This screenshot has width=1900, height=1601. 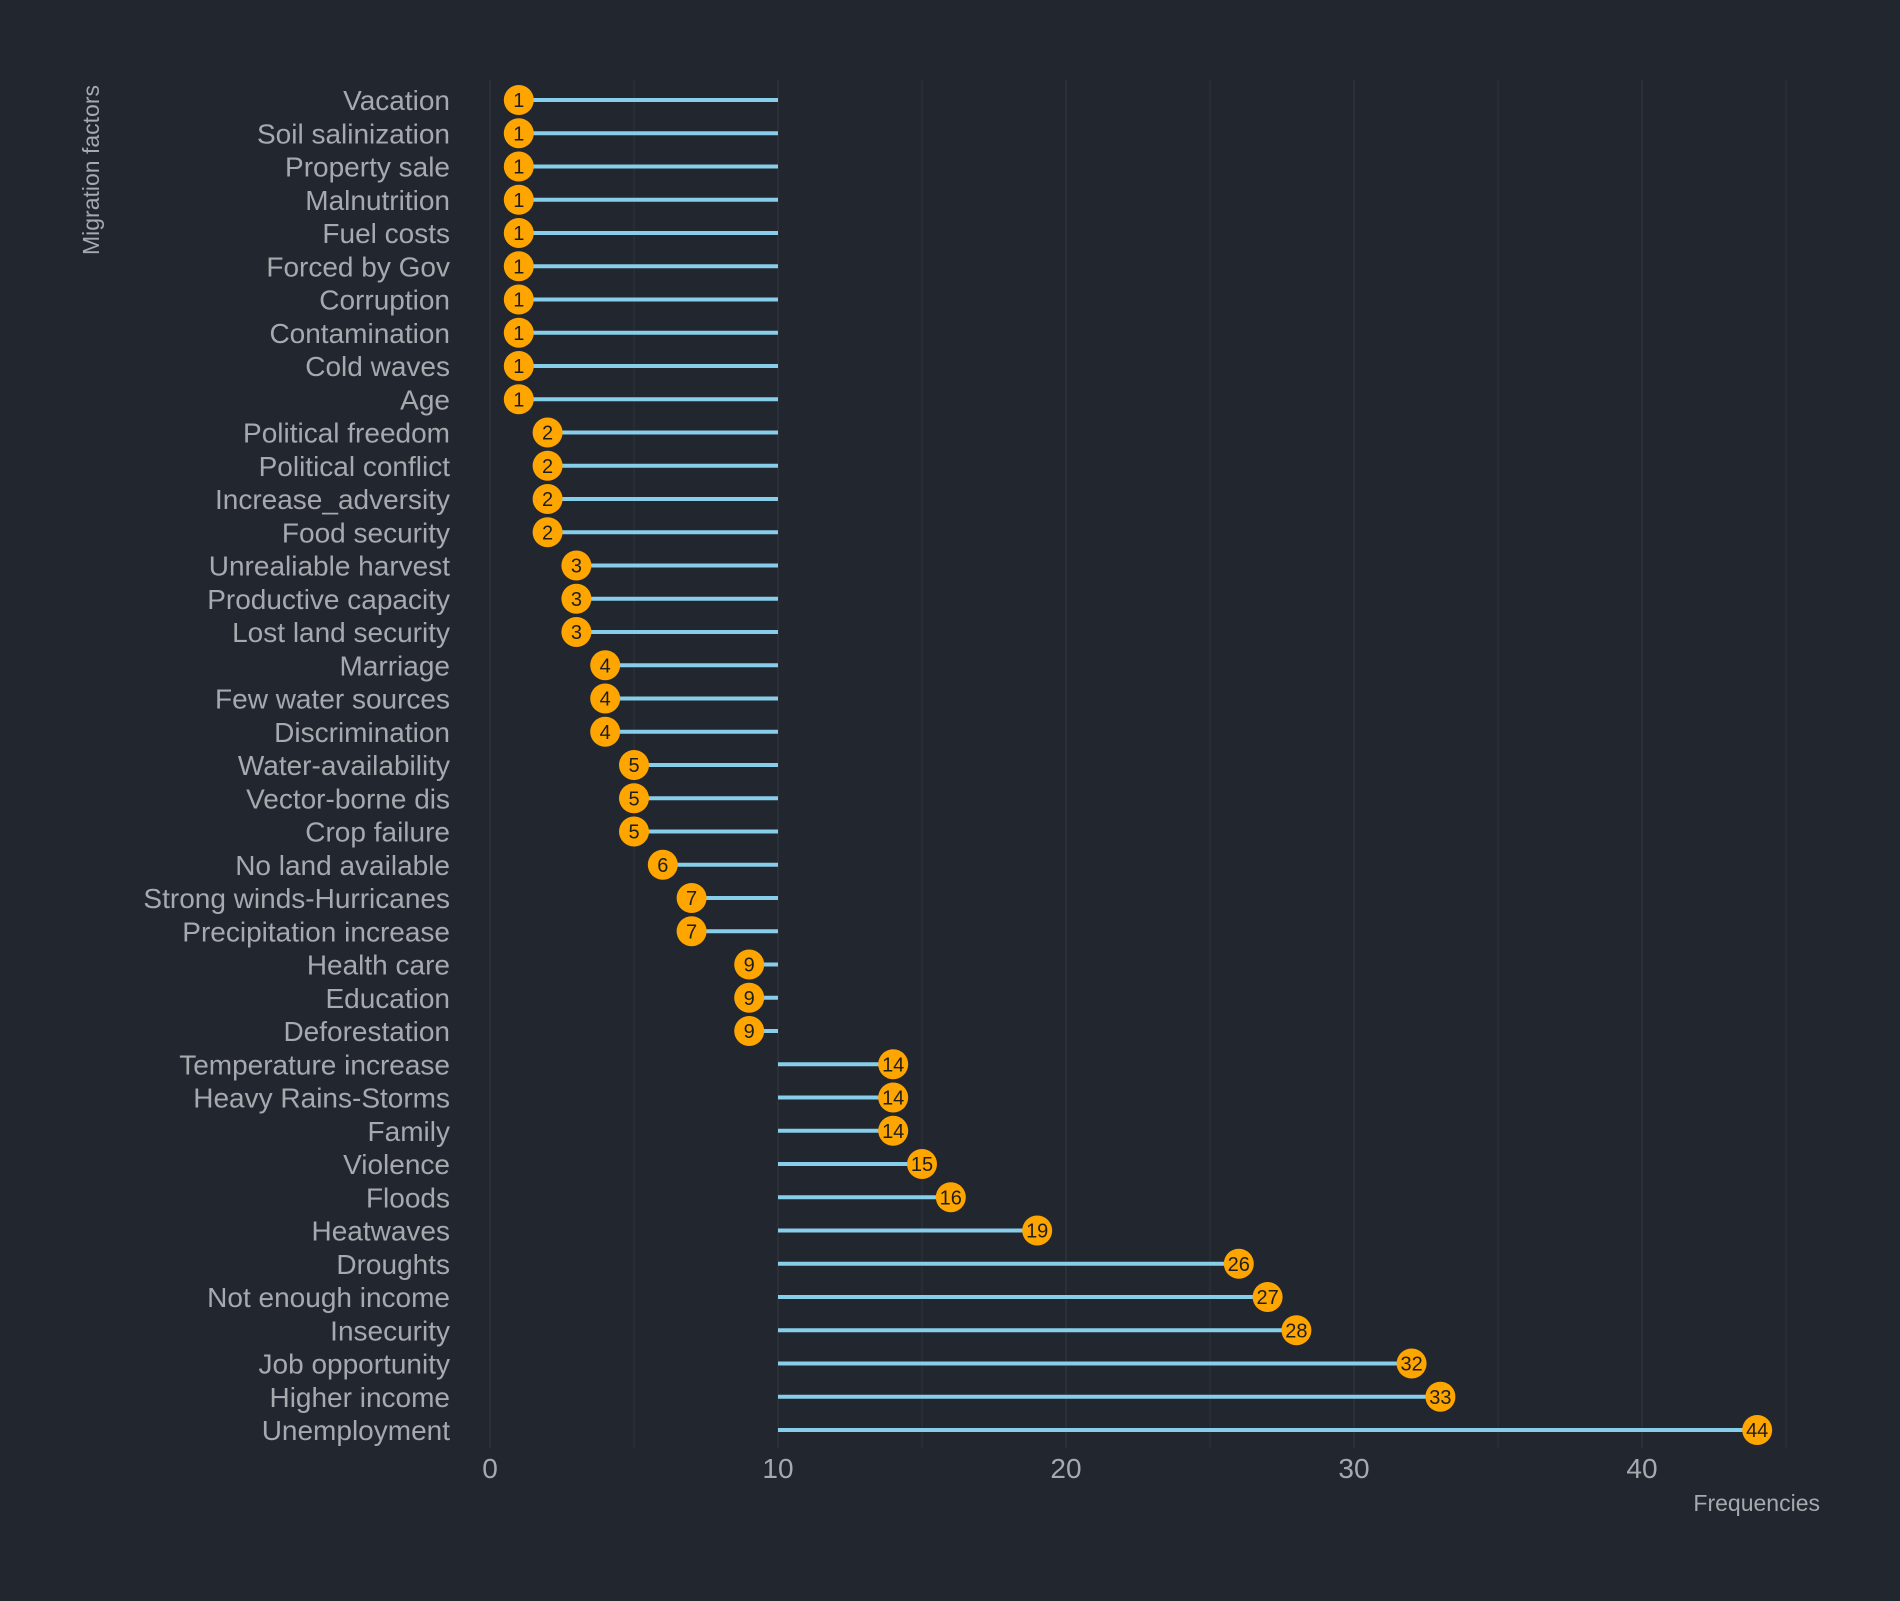 I want to click on category-label: No land available, so click(x=342, y=865).